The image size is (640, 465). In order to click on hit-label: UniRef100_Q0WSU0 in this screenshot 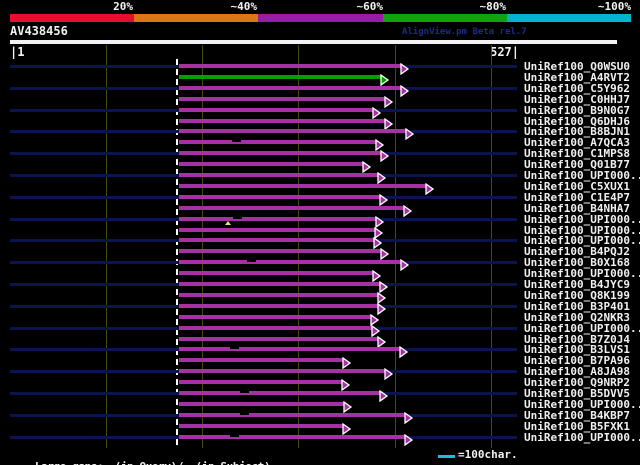, I will do `click(577, 66)`.